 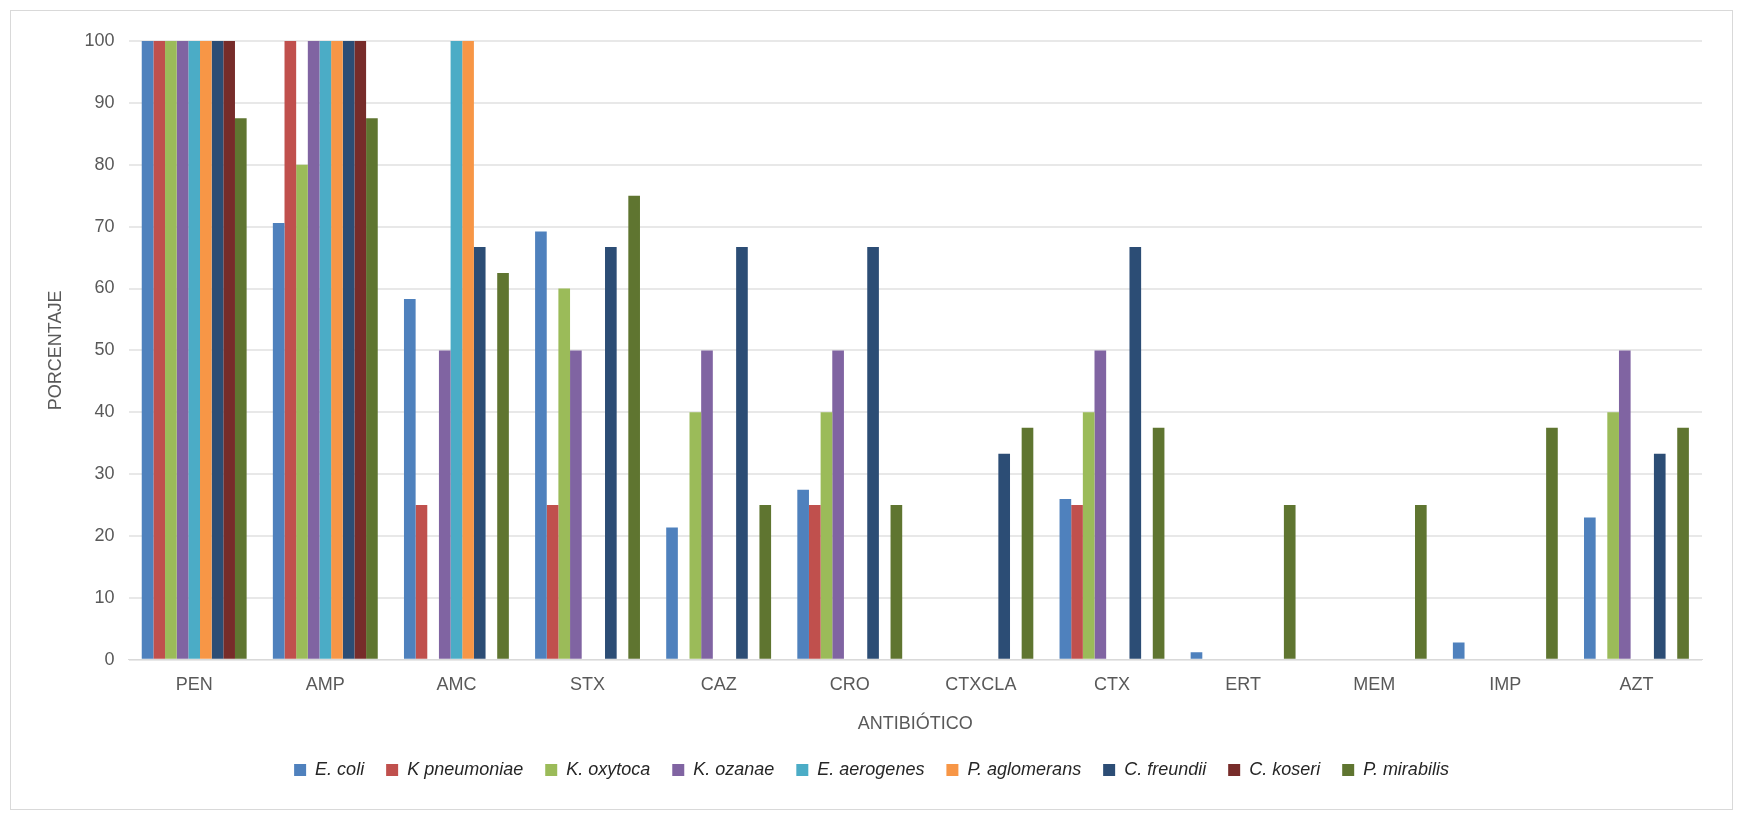 I want to click on y-tick-label: 20, so click(x=104, y=535).